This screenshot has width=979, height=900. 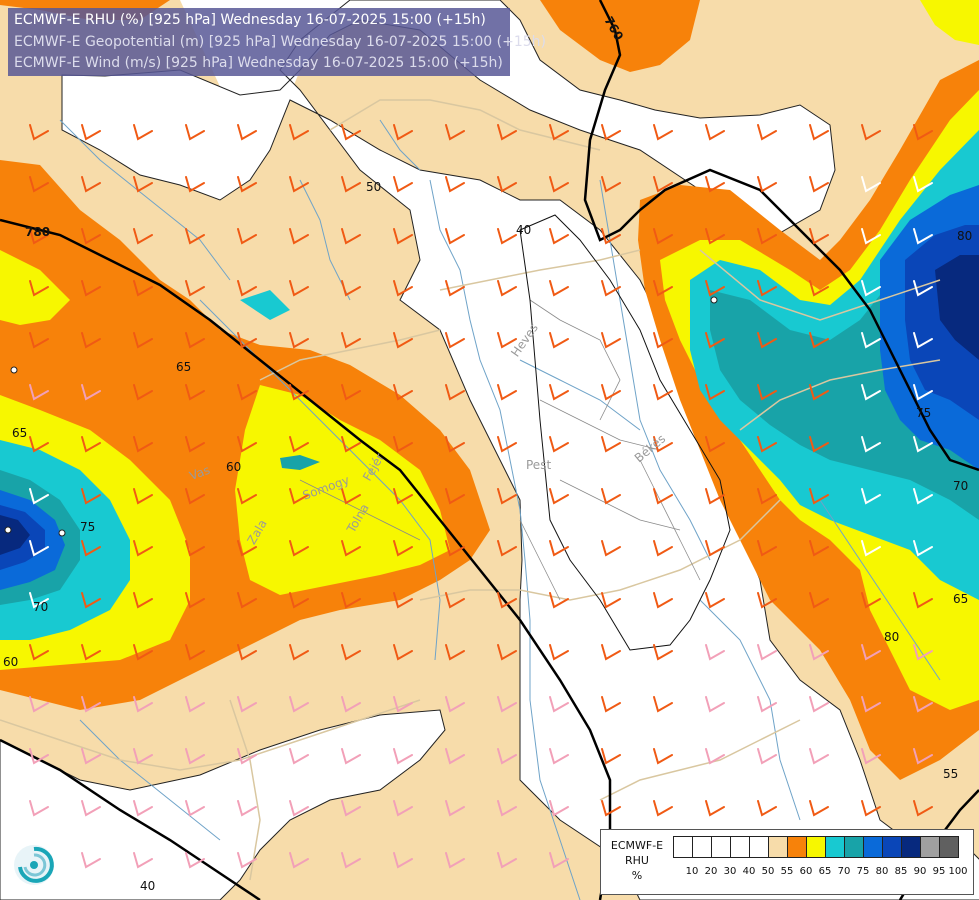 What do you see at coordinates (749, 871) in the screenshot?
I see `legend-tick-label: 40` at bounding box center [749, 871].